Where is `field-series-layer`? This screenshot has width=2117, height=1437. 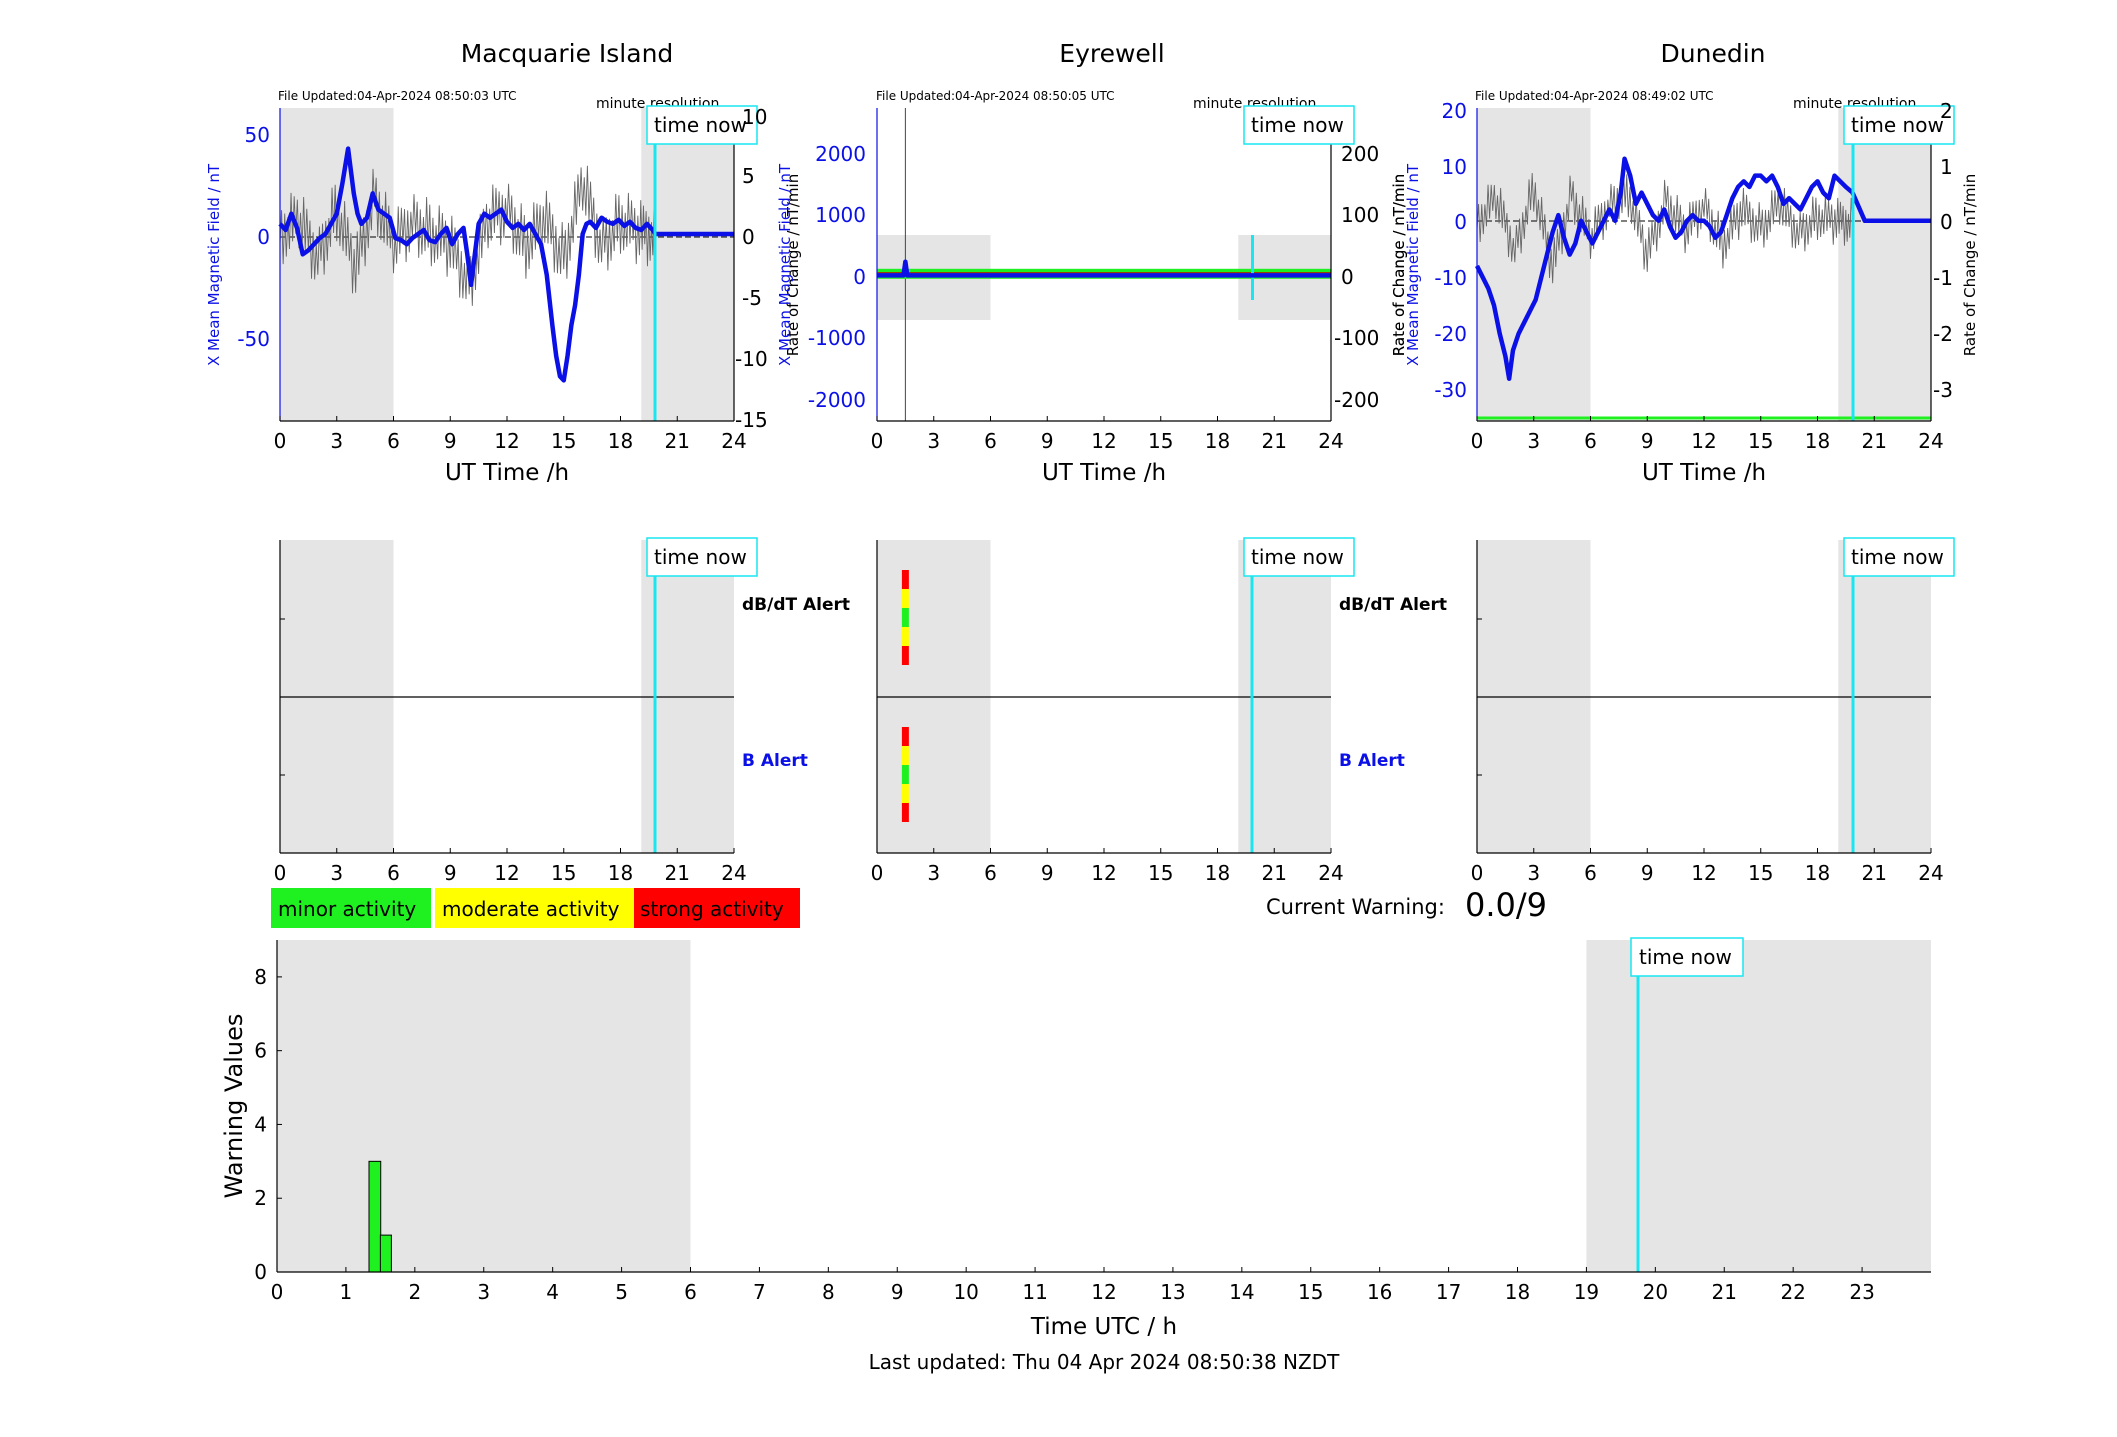 field-series-layer is located at coordinates (1702, 268).